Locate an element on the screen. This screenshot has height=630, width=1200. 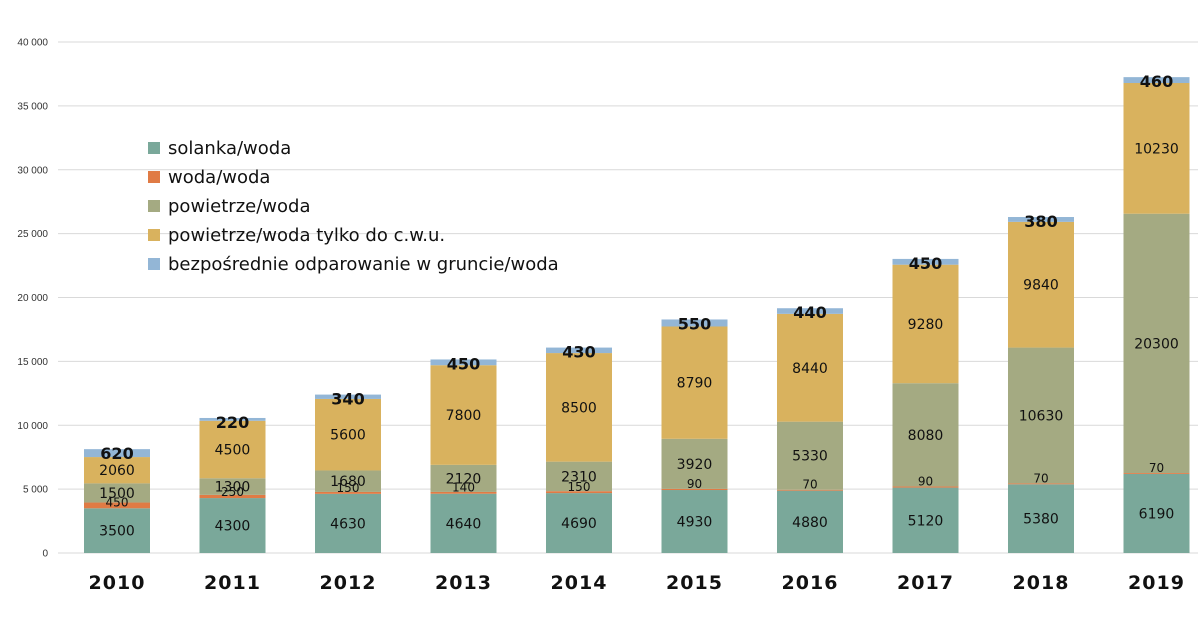
x-tick-label: 2013 is located at coordinates (463, 583).